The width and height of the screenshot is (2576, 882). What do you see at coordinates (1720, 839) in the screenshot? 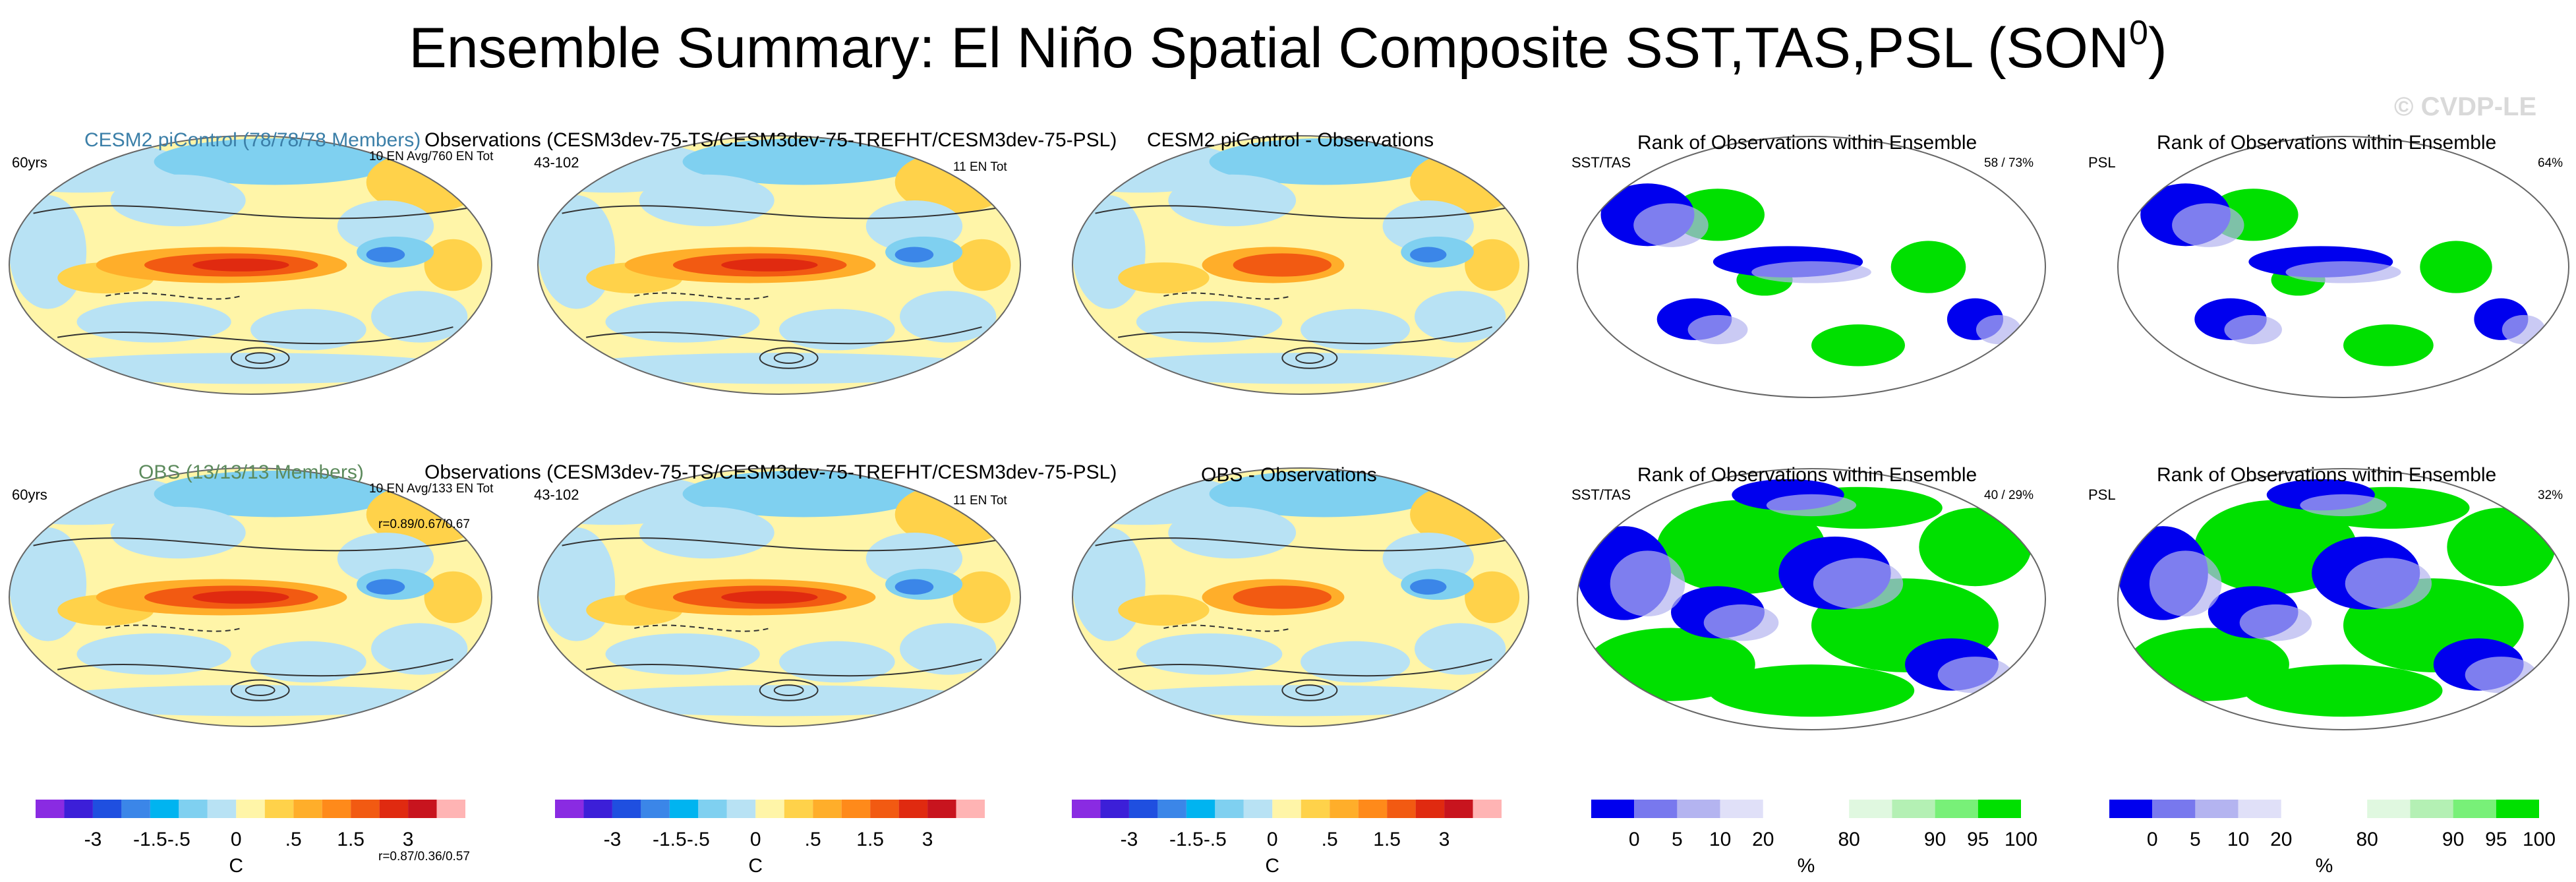
I see `rank-colorbar-tick-label: 10` at bounding box center [1720, 839].